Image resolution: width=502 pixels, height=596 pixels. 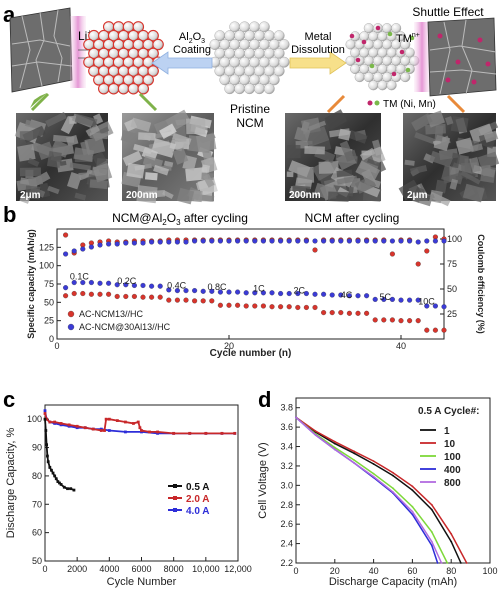 What do you see at coordinates (422, 57) in the screenshot?
I see `tm-interface` at bounding box center [422, 57].